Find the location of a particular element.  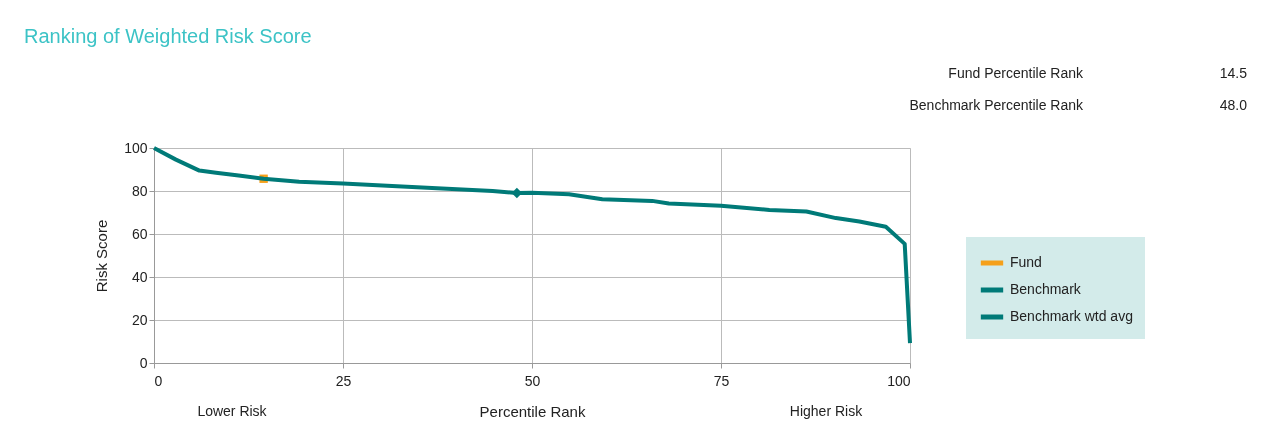

y-tick-label: 0 is located at coordinates (143, 362).